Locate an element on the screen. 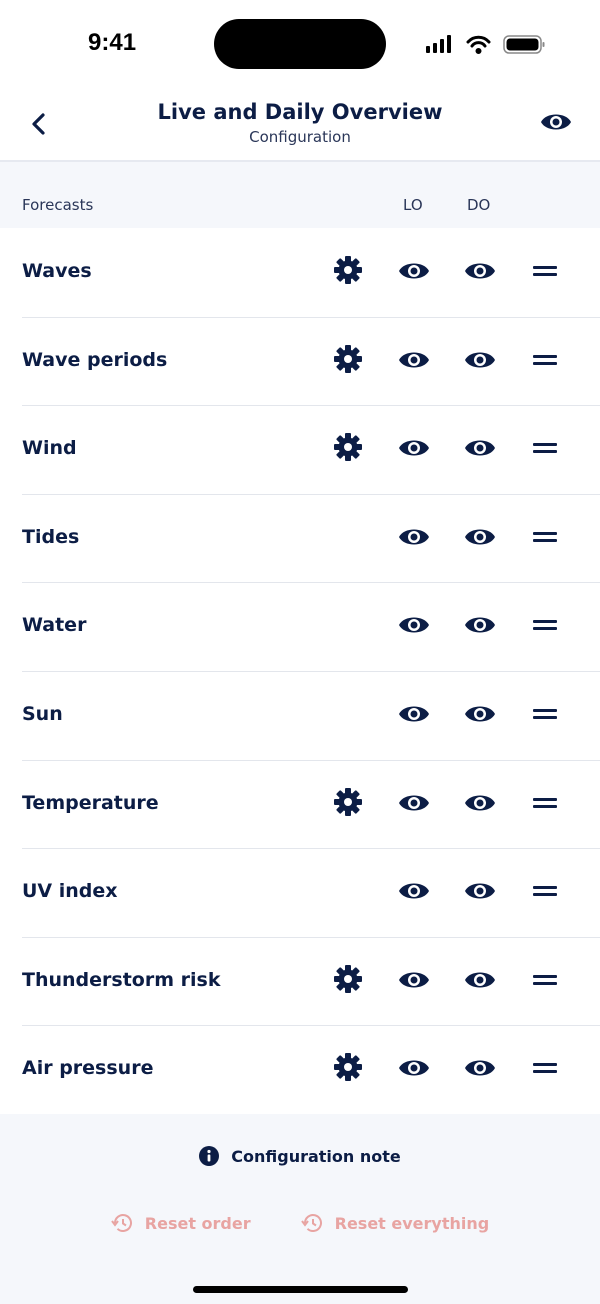  dynamic-island is located at coordinates (300, 44).